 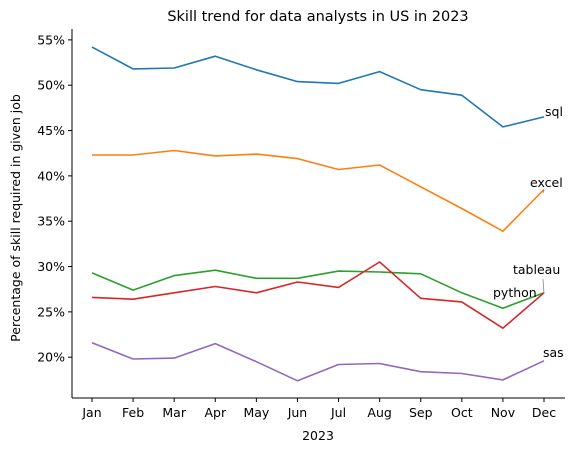 What do you see at coordinates (554, 111) in the screenshot?
I see `annotation-sql: sql` at bounding box center [554, 111].